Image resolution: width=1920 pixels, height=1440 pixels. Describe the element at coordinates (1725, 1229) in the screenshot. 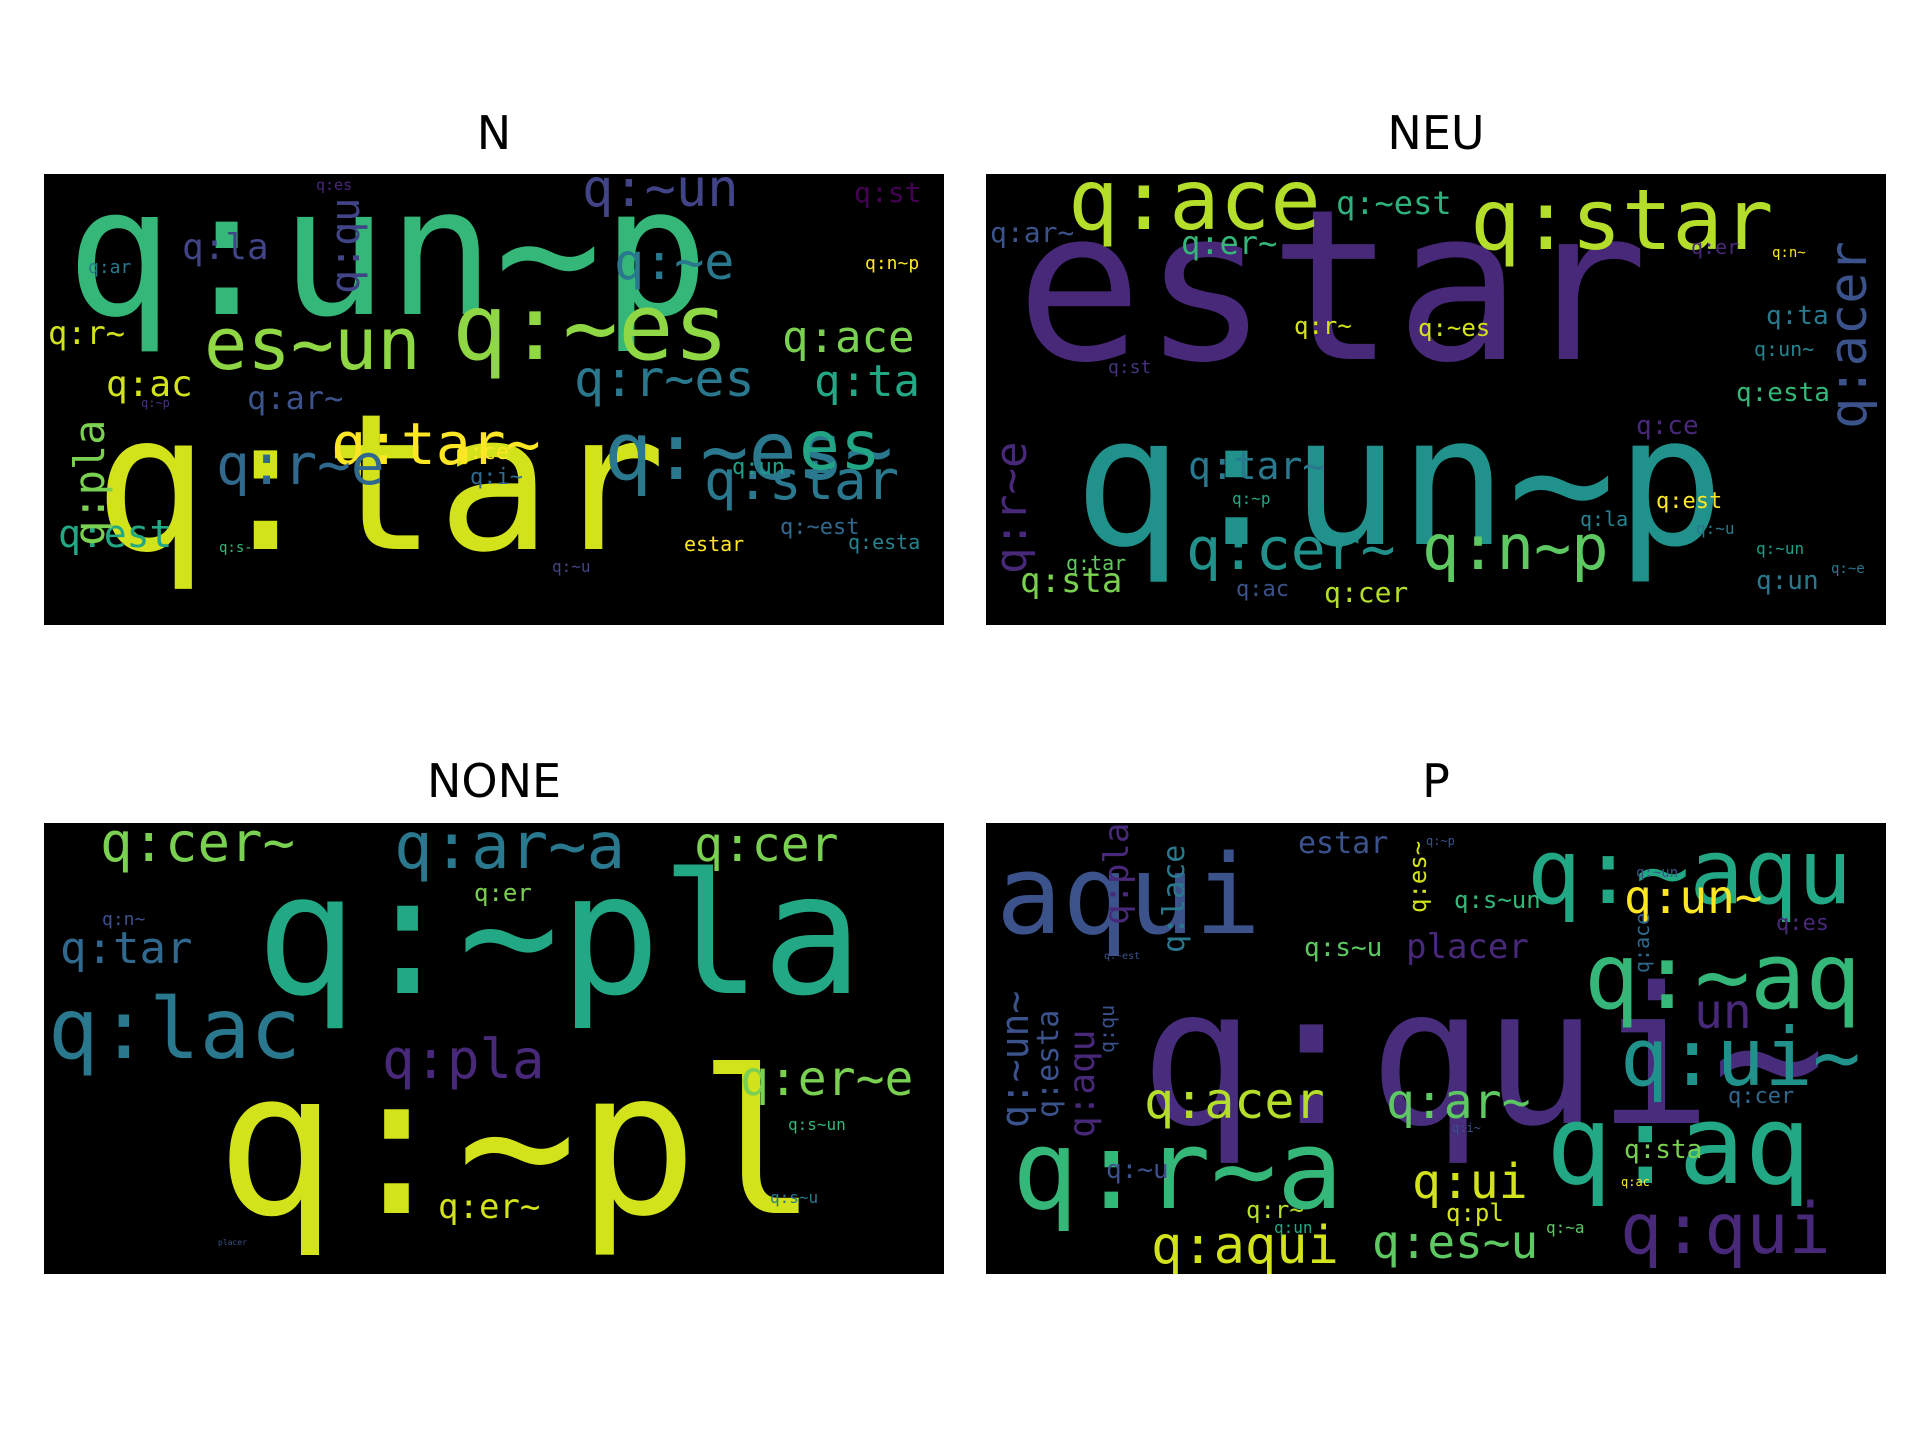

I see `cloud-word: q:qui` at that location.